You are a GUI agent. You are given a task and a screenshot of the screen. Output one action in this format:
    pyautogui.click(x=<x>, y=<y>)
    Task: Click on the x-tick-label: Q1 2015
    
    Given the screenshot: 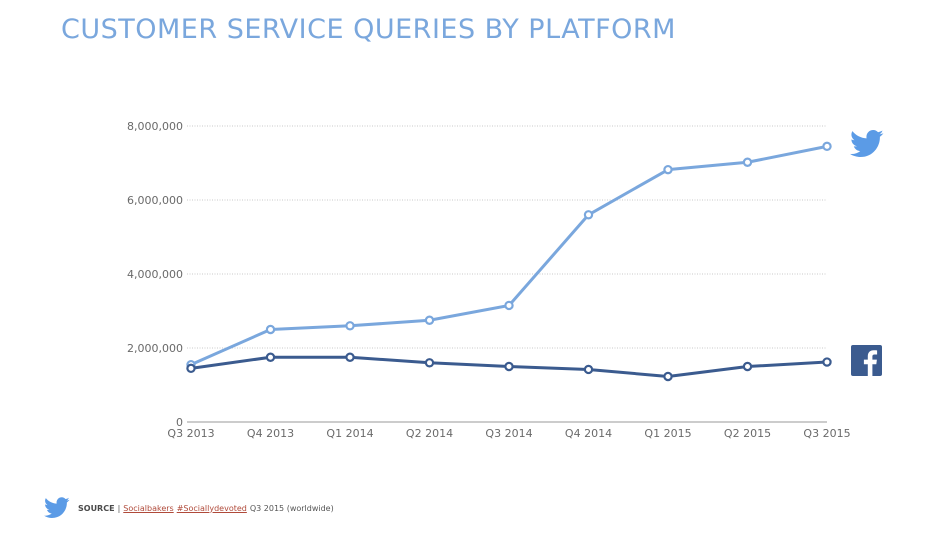 What is the action you would take?
    pyautogui.click(x=667, y=433)
    